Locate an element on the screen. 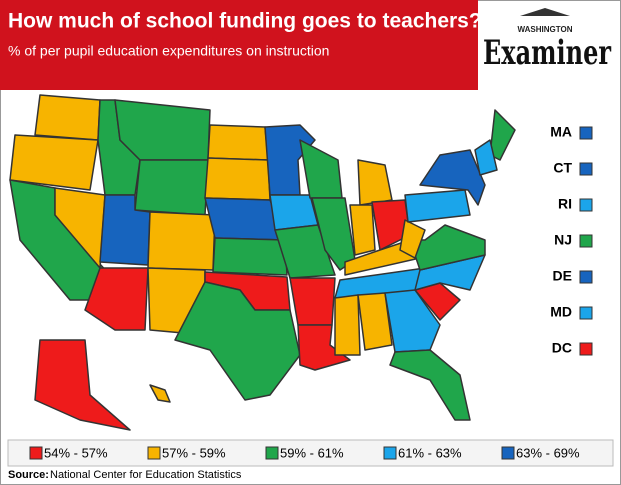 This screenshot has height=485, width=621. small-state-label: NJ is located at coordinates (563, 240).